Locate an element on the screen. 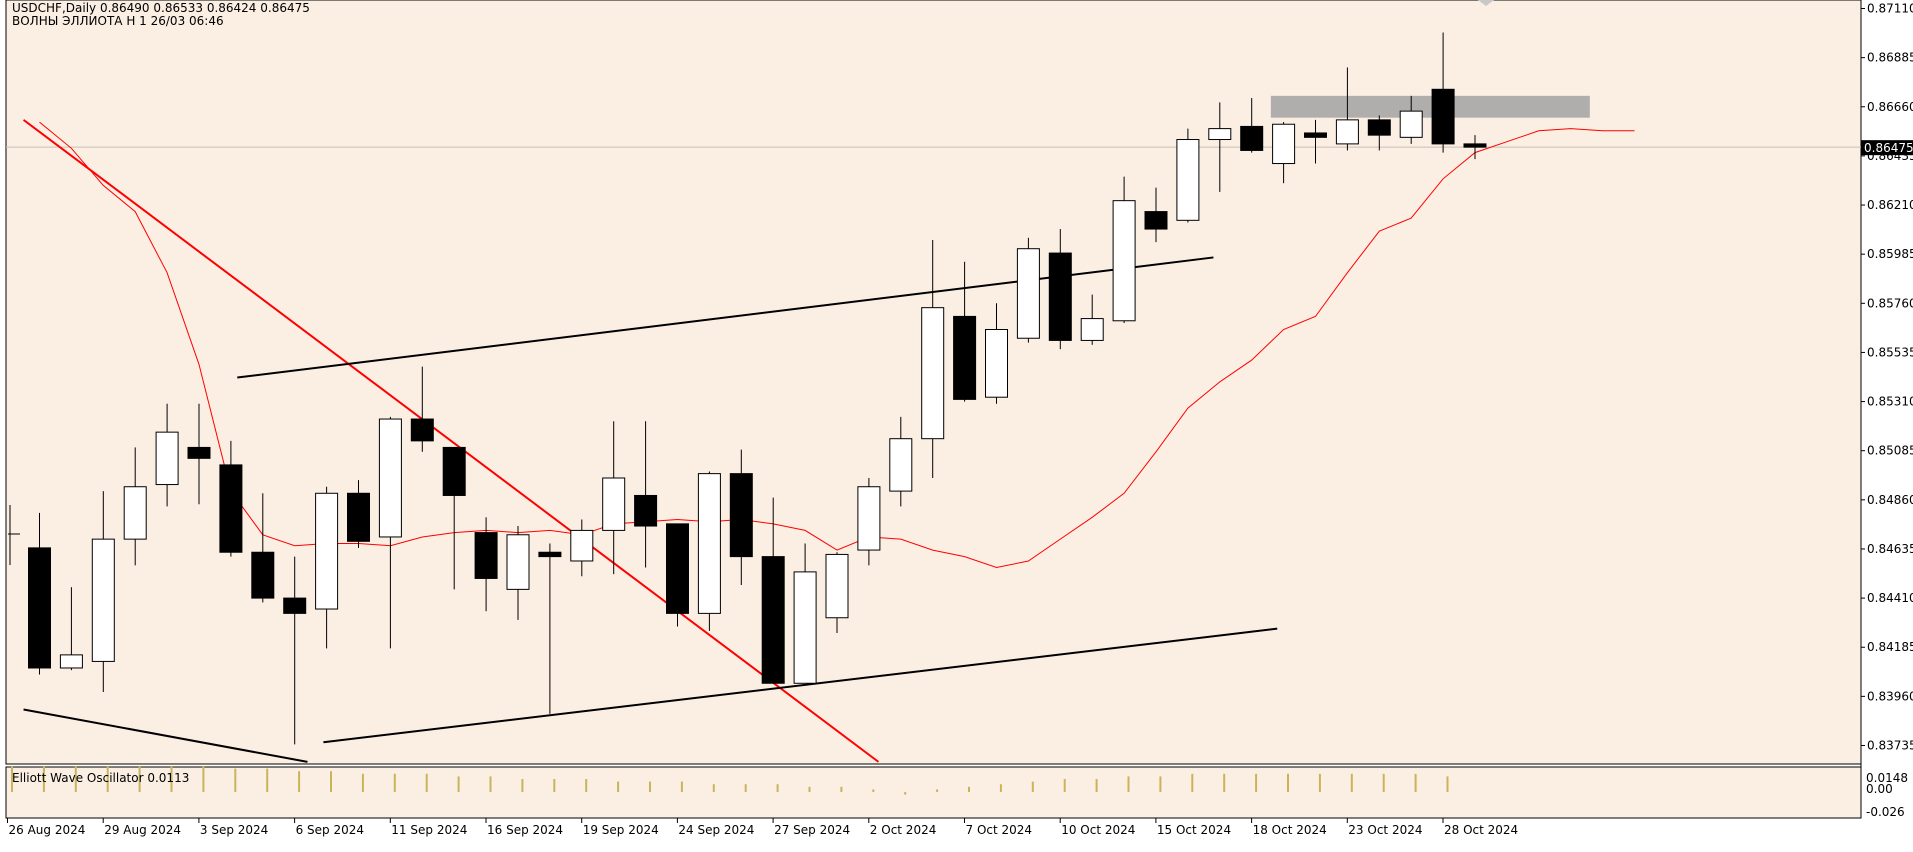 The height and width of the screenshot is (852, 1913). oscillator-pane is located at coordinates (933, 792).